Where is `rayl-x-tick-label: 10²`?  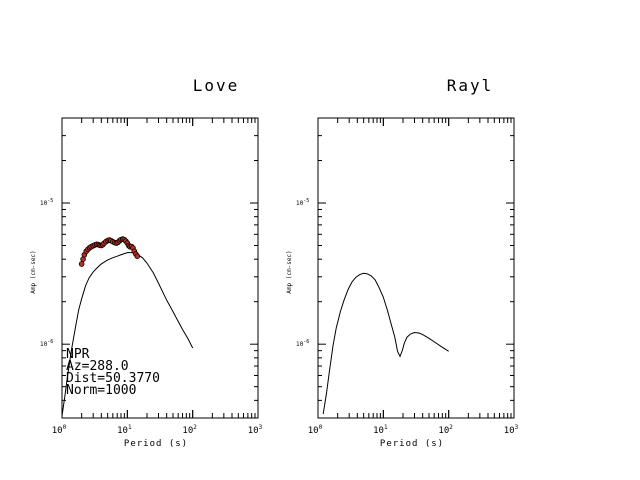
rayl-x-tick-label: 10² is located at coordinates (445, 430).